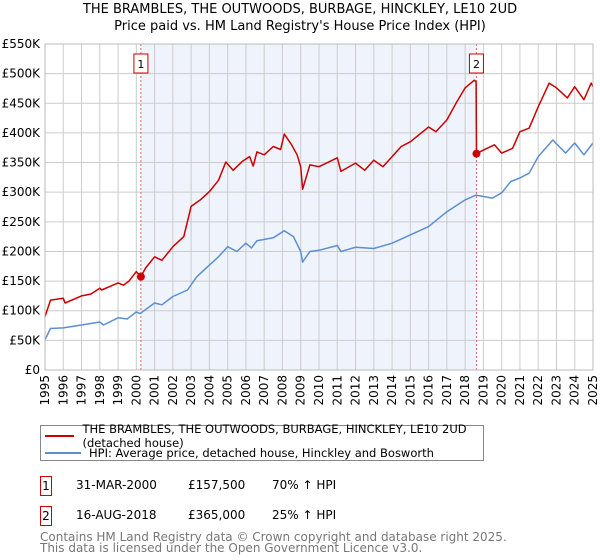  Describe the element at coordinates (520, 390) in the screenshot. I see `x-tick-label: 2021` at that location.